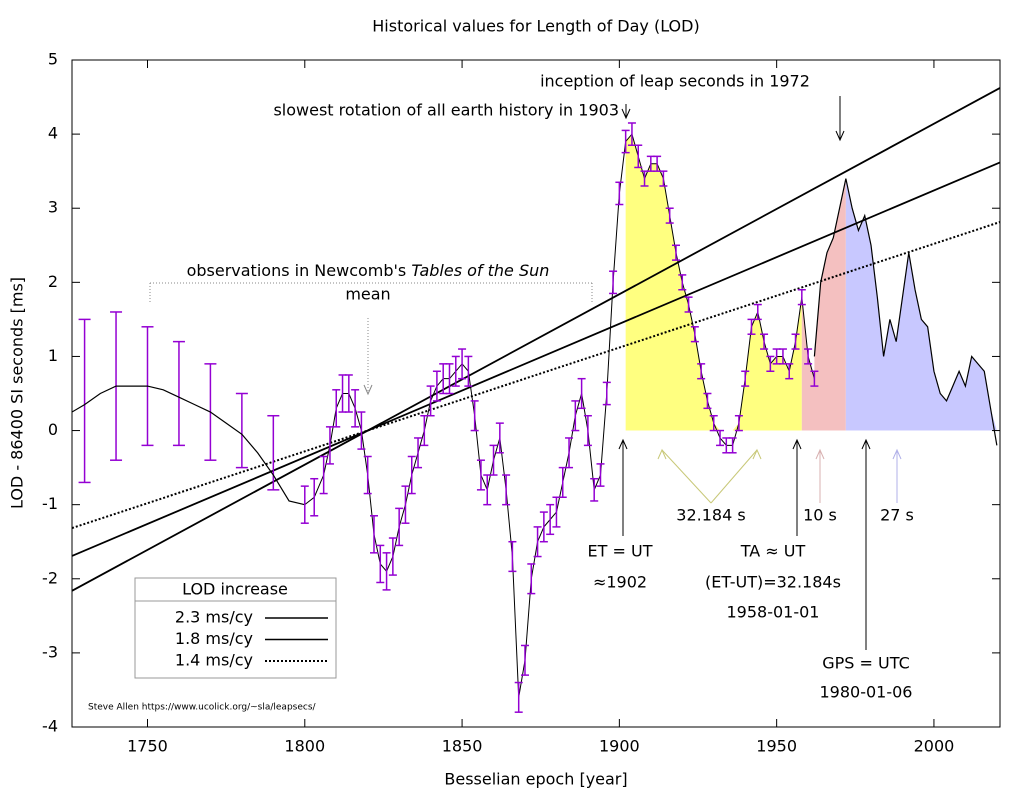 The image size is (1024, 798). What do you see at coordinates (619, 746) in the screenshot?
I see `x-tick-label: 1900` at bounding box center [619, 746].